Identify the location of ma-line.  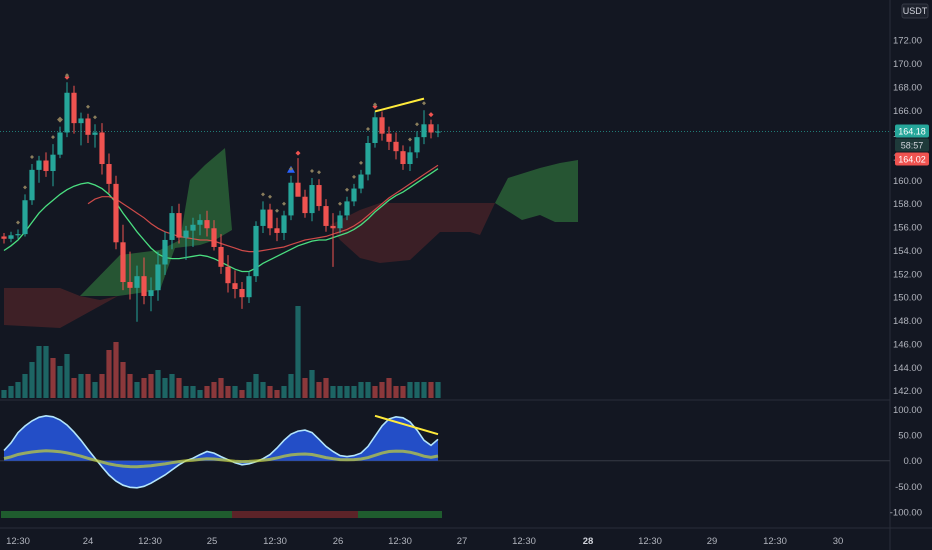
(263, 208).